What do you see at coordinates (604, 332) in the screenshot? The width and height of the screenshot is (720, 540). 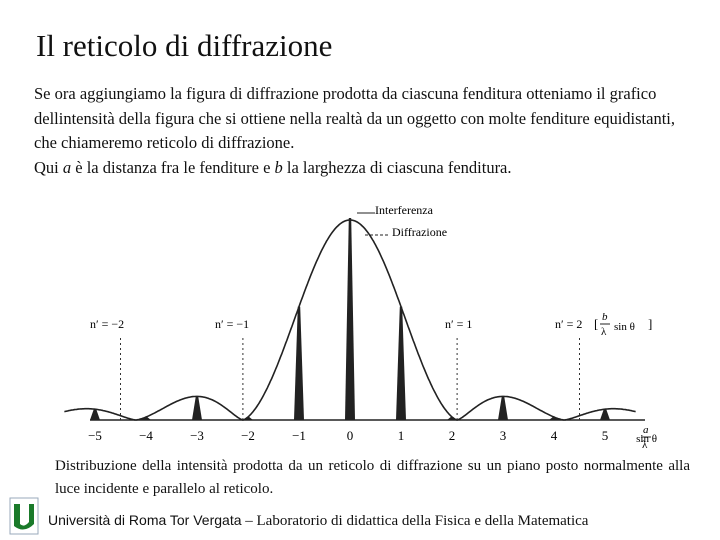 I see `formula: λ` at bounding box center [604, 332].